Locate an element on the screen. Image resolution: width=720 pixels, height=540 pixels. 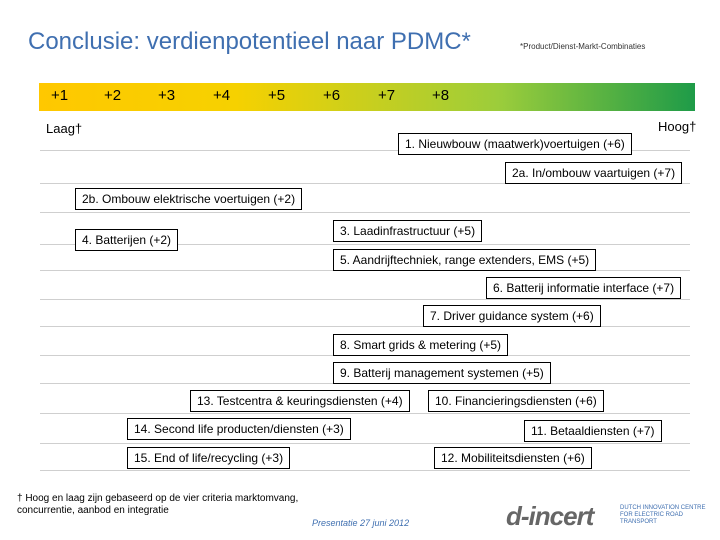
item-box: 9. Batterij management systemen (+5) is located at coordinates (442, 373).